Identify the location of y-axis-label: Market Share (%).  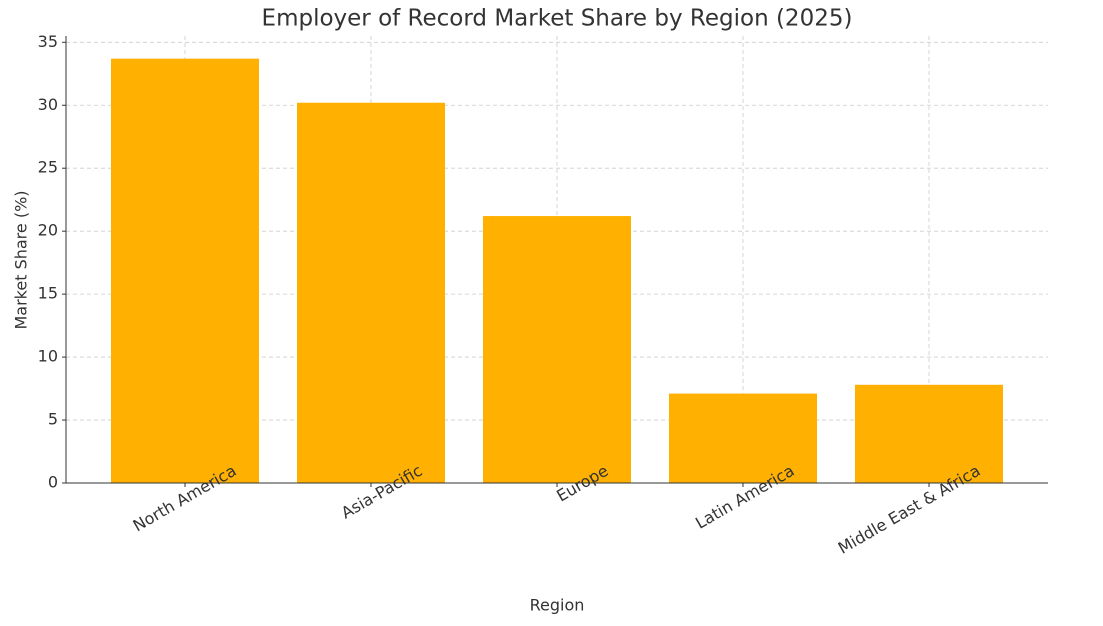
(21, 259).